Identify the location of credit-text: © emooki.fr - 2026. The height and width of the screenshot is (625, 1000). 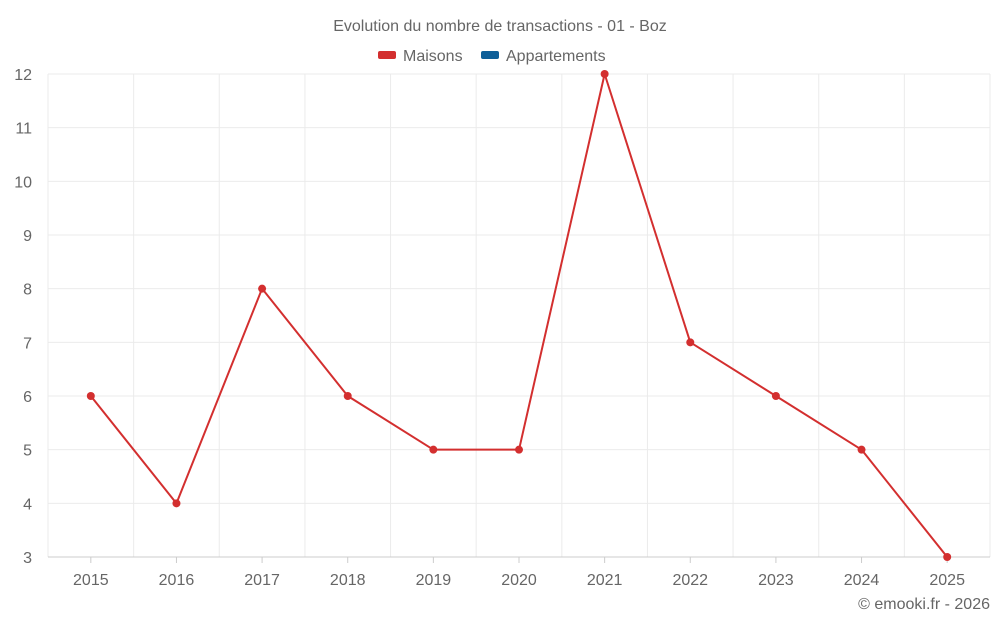
(924, 604).